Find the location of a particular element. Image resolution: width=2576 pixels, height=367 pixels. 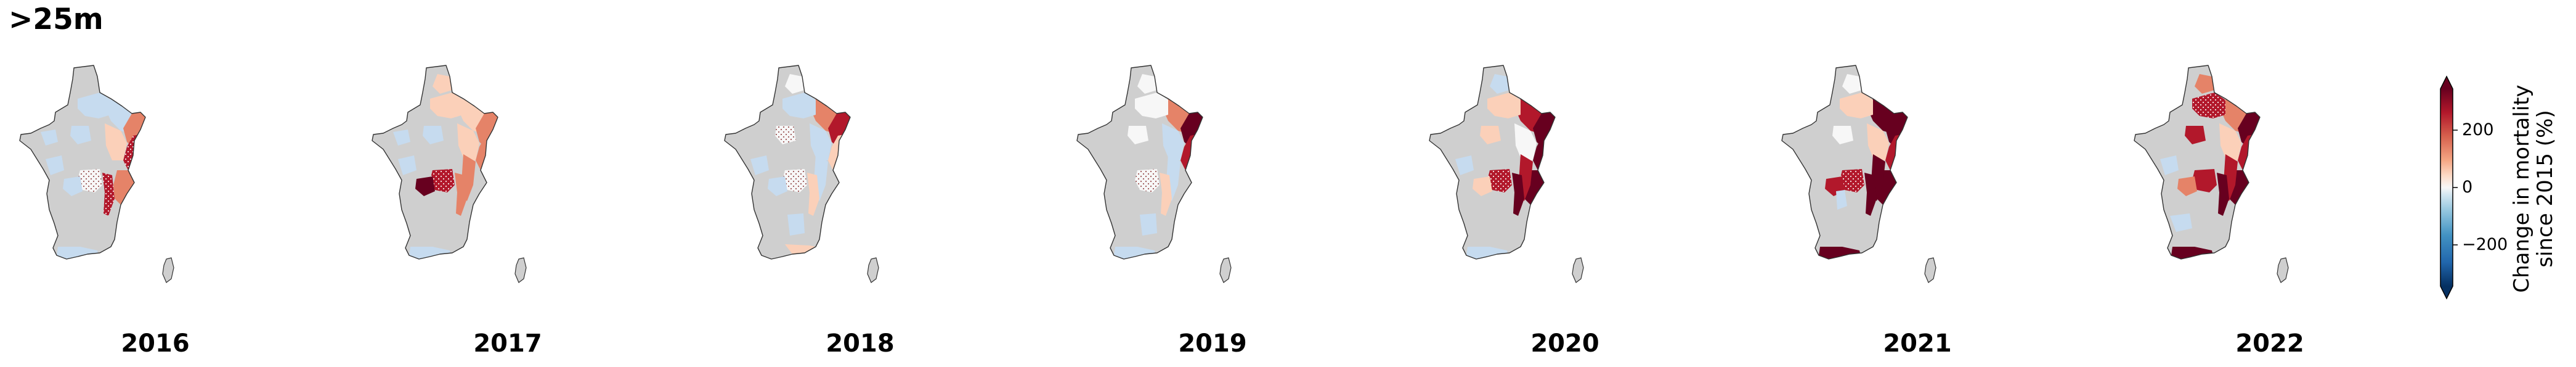

year-label-2018: 2018 is located at coordinates (860, 343).